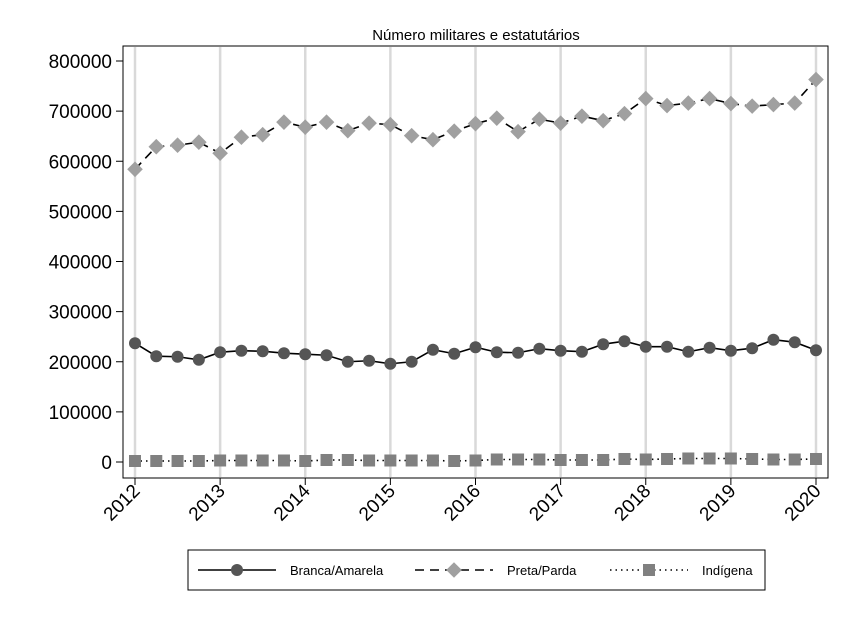  I want to click on legend-item-ind-gena: Indígena, so click(681, 570).